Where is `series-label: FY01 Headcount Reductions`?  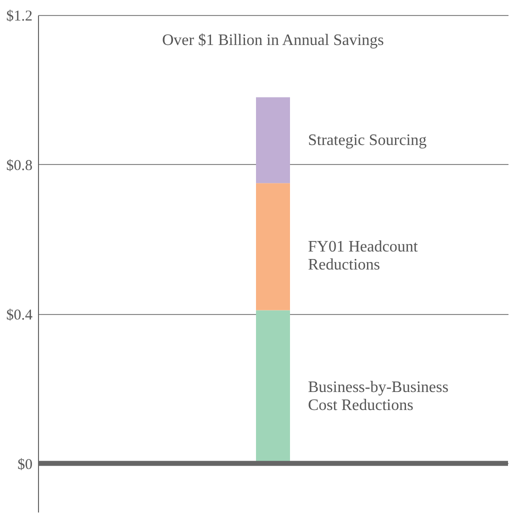
series-label: FY01 Headcount Reductions is located at coordinates (363, 256).